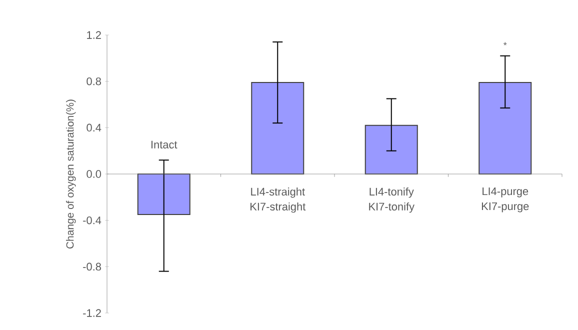  What do you see at coordinates (505, 44) in the screenshot?
I see `annotation: *` at bounding box center [505, 44].